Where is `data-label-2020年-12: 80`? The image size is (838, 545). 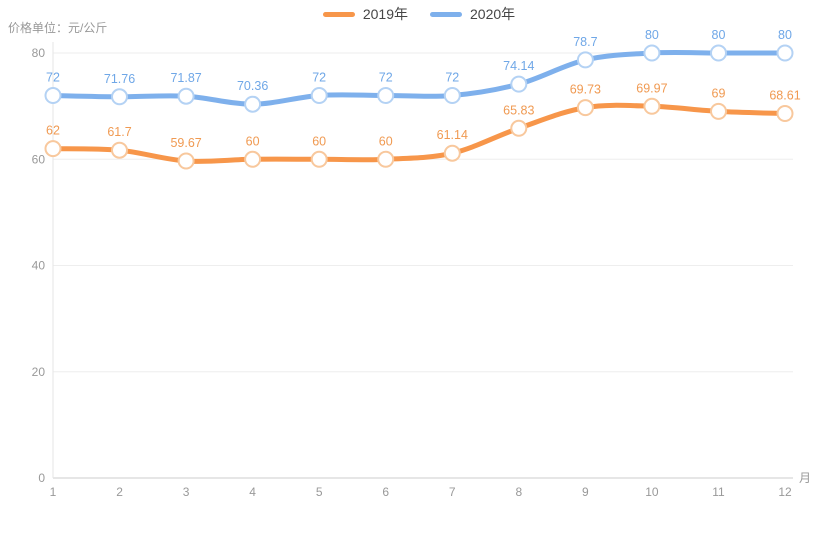
data-label-2020年-12: 80 is located at coordinates (785, 35).